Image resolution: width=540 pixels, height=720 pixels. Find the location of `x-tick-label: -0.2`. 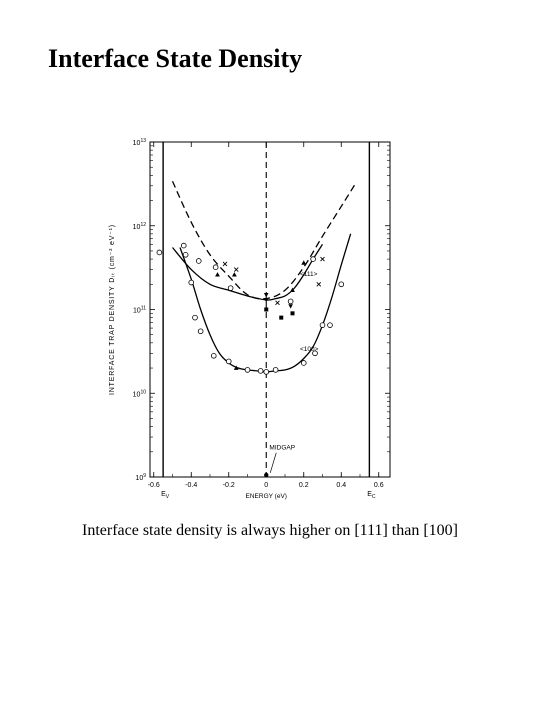

x-tick-label: -0.2 is located at coordinates (229, 485).